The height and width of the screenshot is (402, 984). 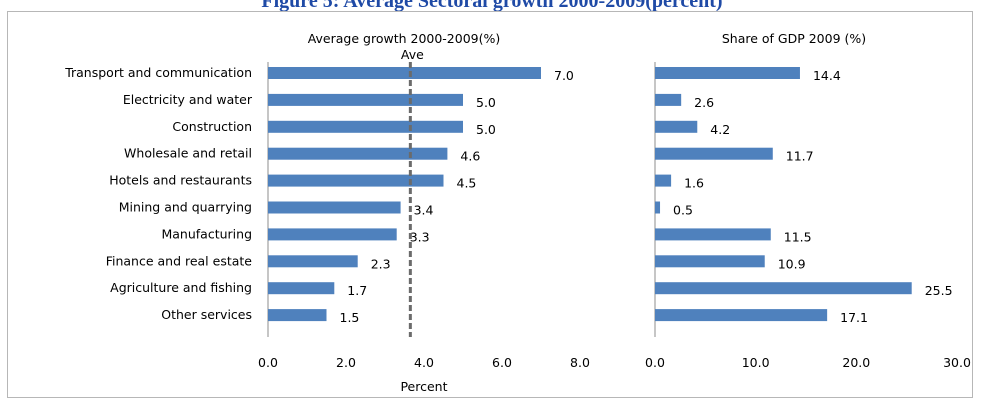 What do you see at coordinates (206, 233) in the screenshot?
I see `category-label: Manufacturing` at bounding box center [206, 233].